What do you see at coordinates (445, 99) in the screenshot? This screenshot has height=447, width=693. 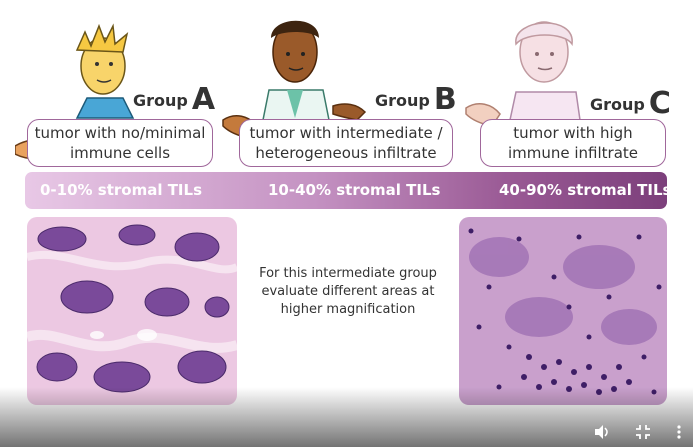 I see `group-letter: B` at bounding box center [445, 99].